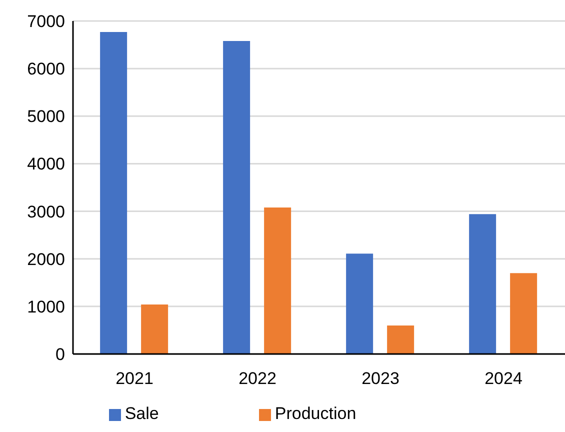  Describe the element at coordinates (46, 259) in the screenshot. I see `y-tick-label: 2000` at that location.